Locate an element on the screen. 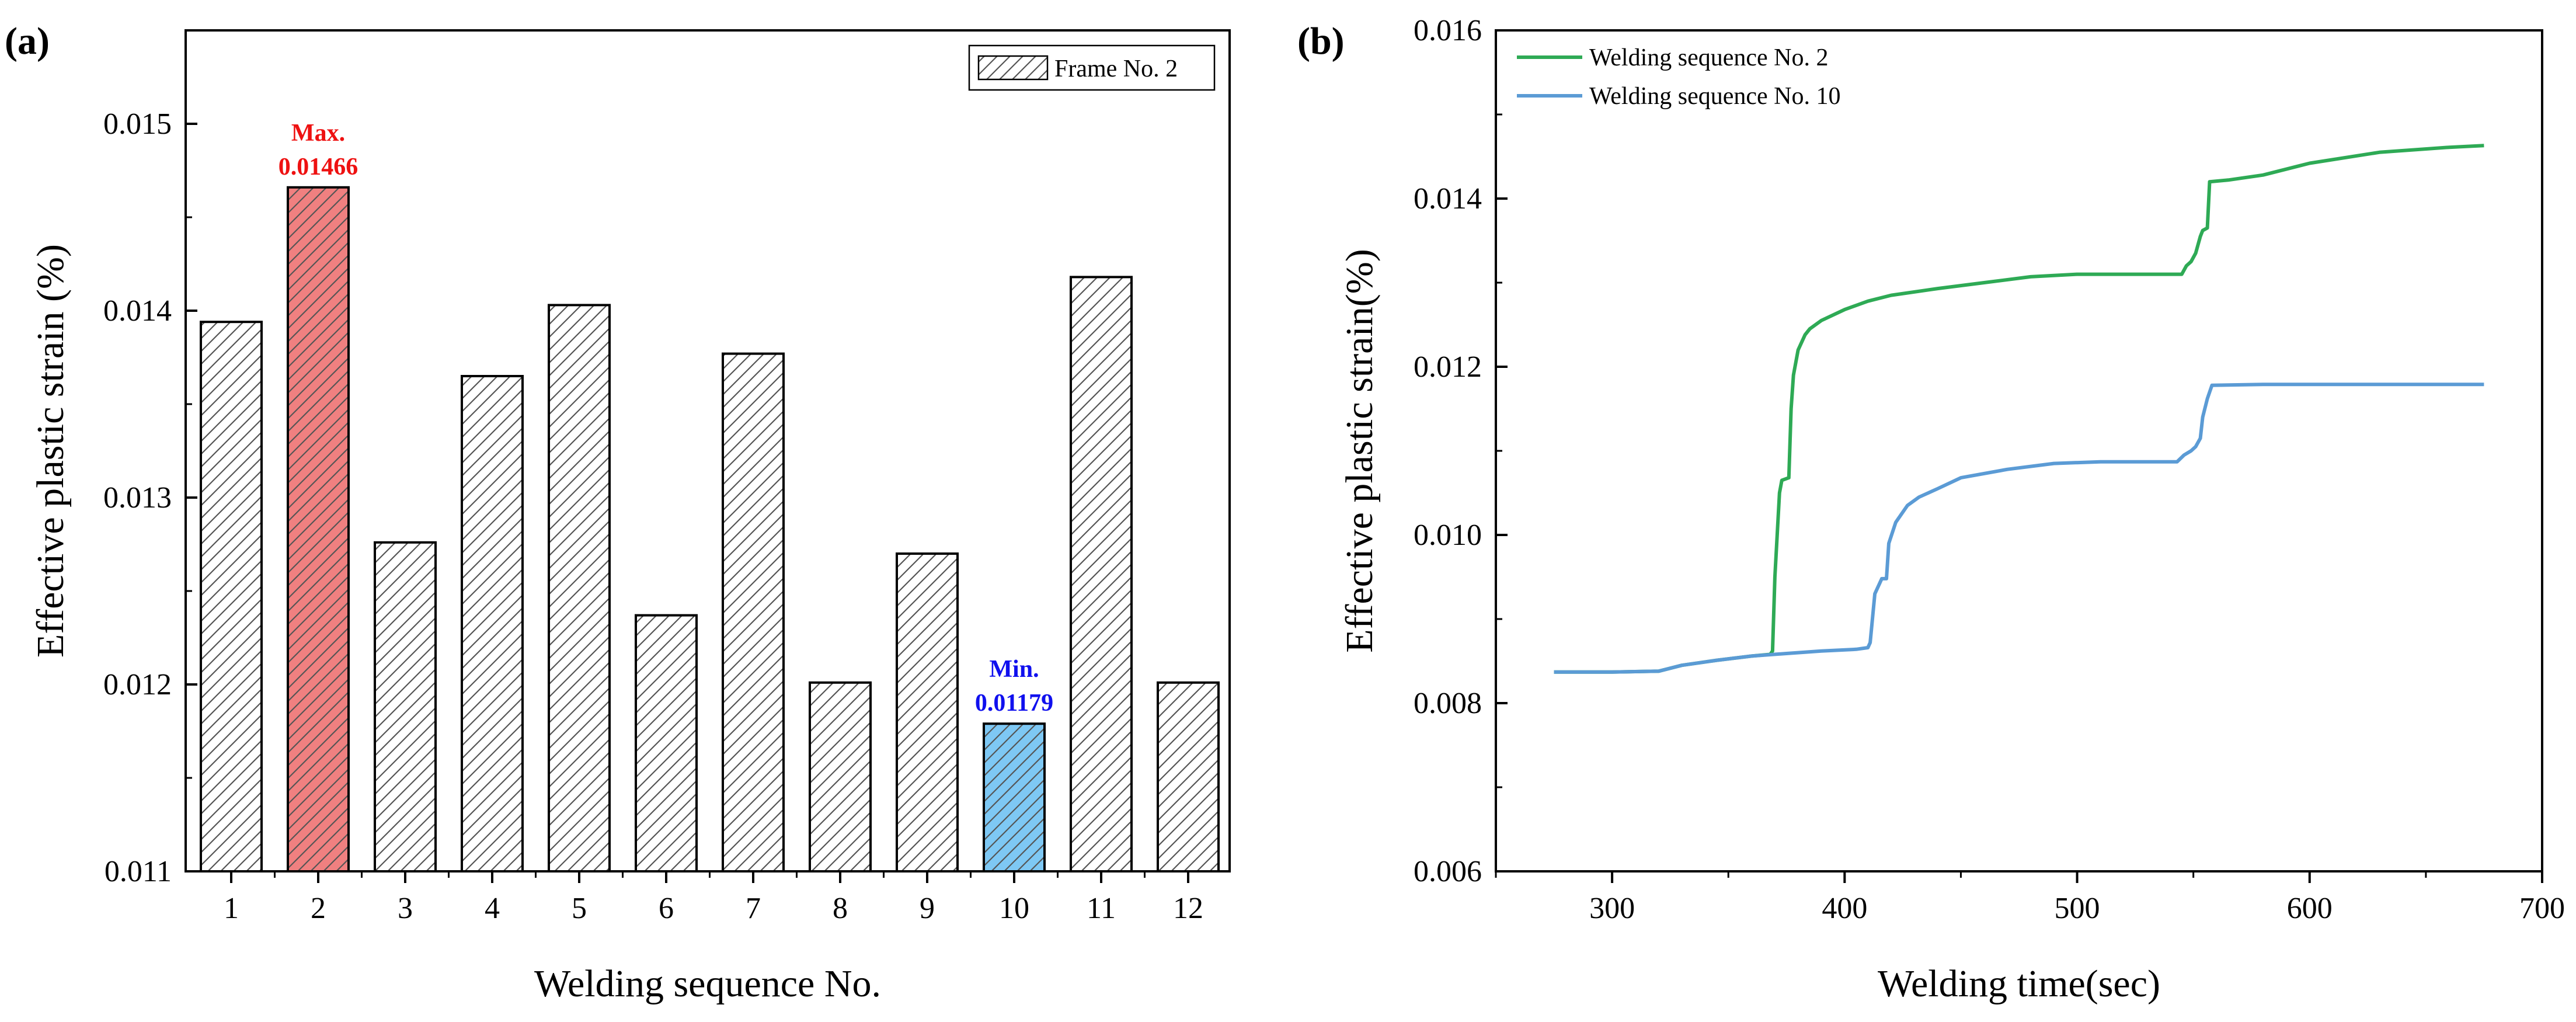 The image size is (2576, 1022). line-y-tick-label: 0.010 is located at coordinates (1448, 535).